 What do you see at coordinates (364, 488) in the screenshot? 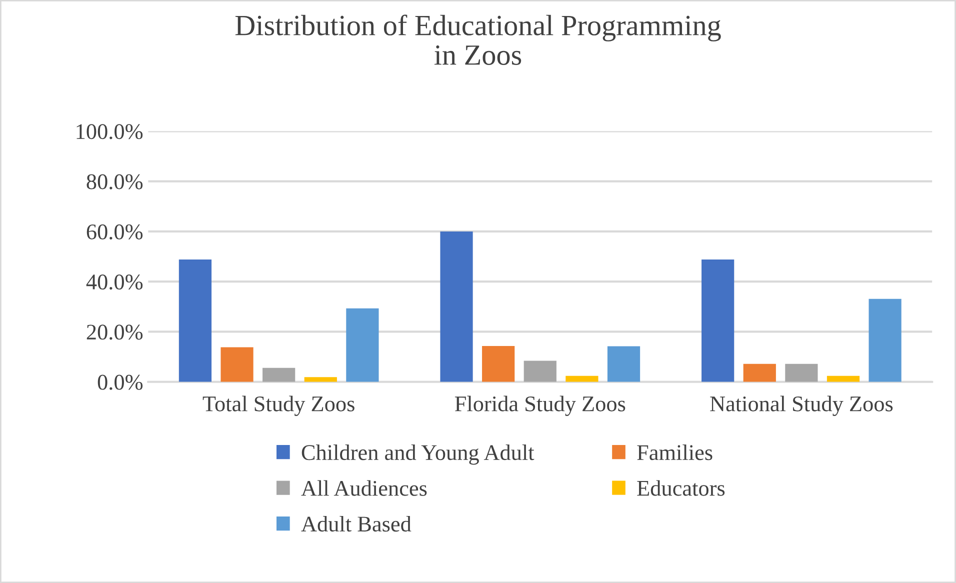
I see `legend-label: All Audiences` at bounding box center [364, 488].